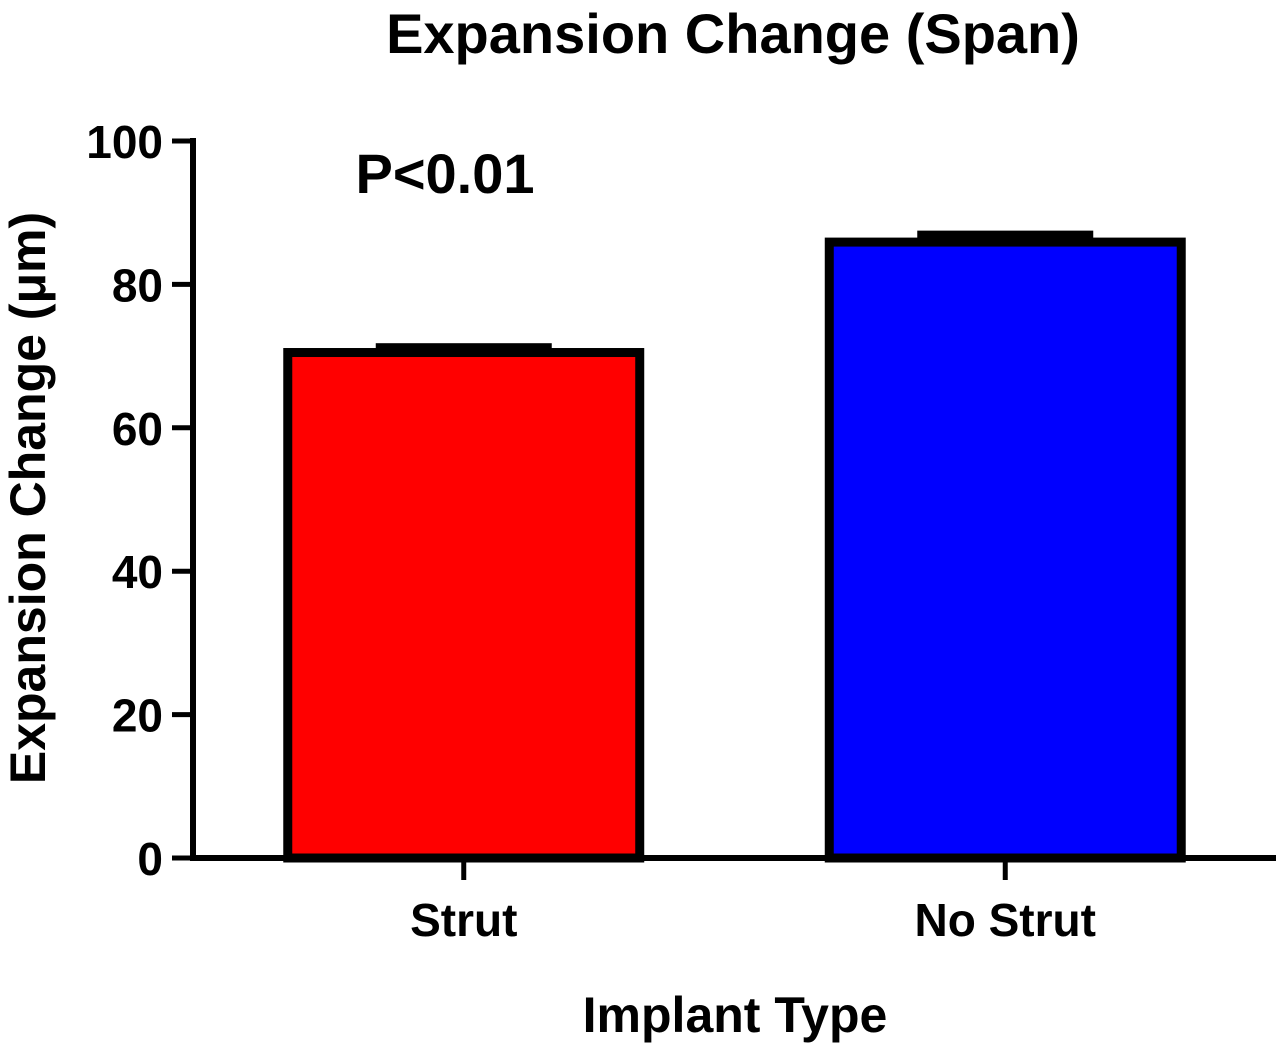 This screenshot has height=1047, width=1280. I want to click on y-tick-label: 80, so click(137, 285).